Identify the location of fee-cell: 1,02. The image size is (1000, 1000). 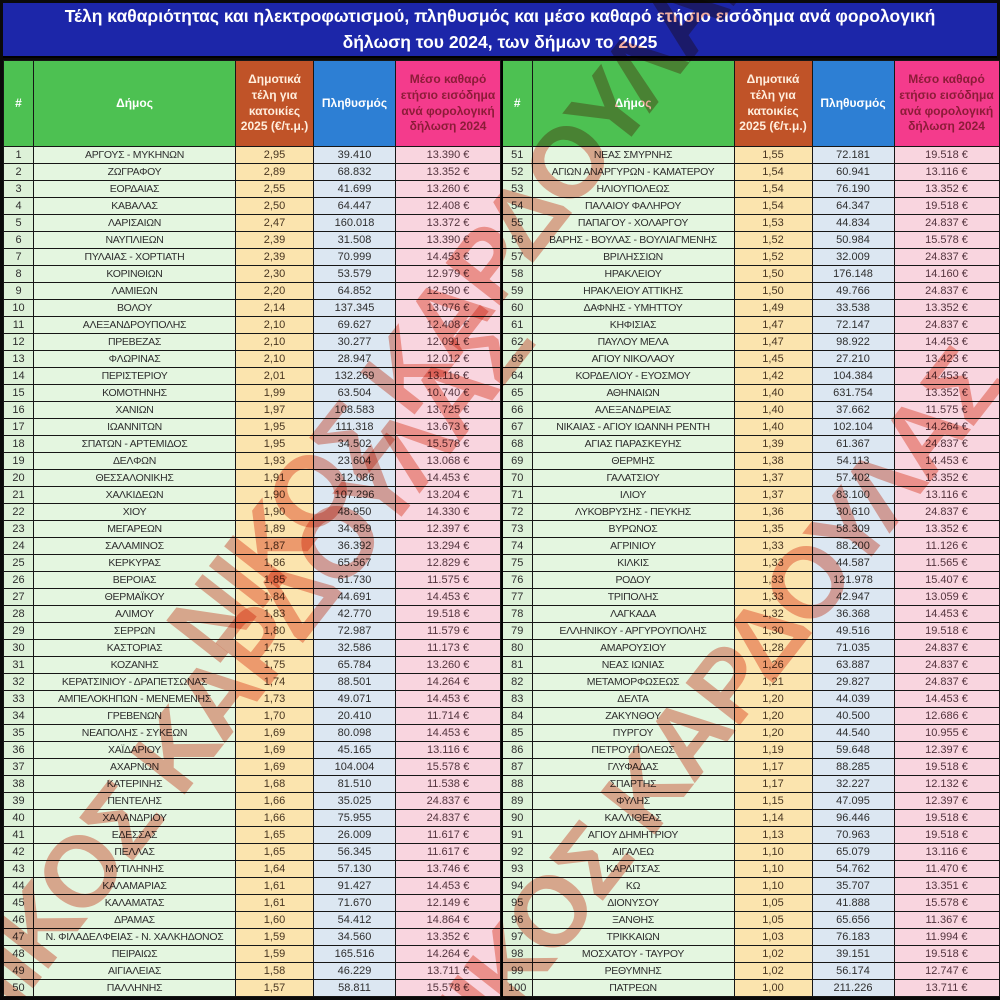
(773, 954).